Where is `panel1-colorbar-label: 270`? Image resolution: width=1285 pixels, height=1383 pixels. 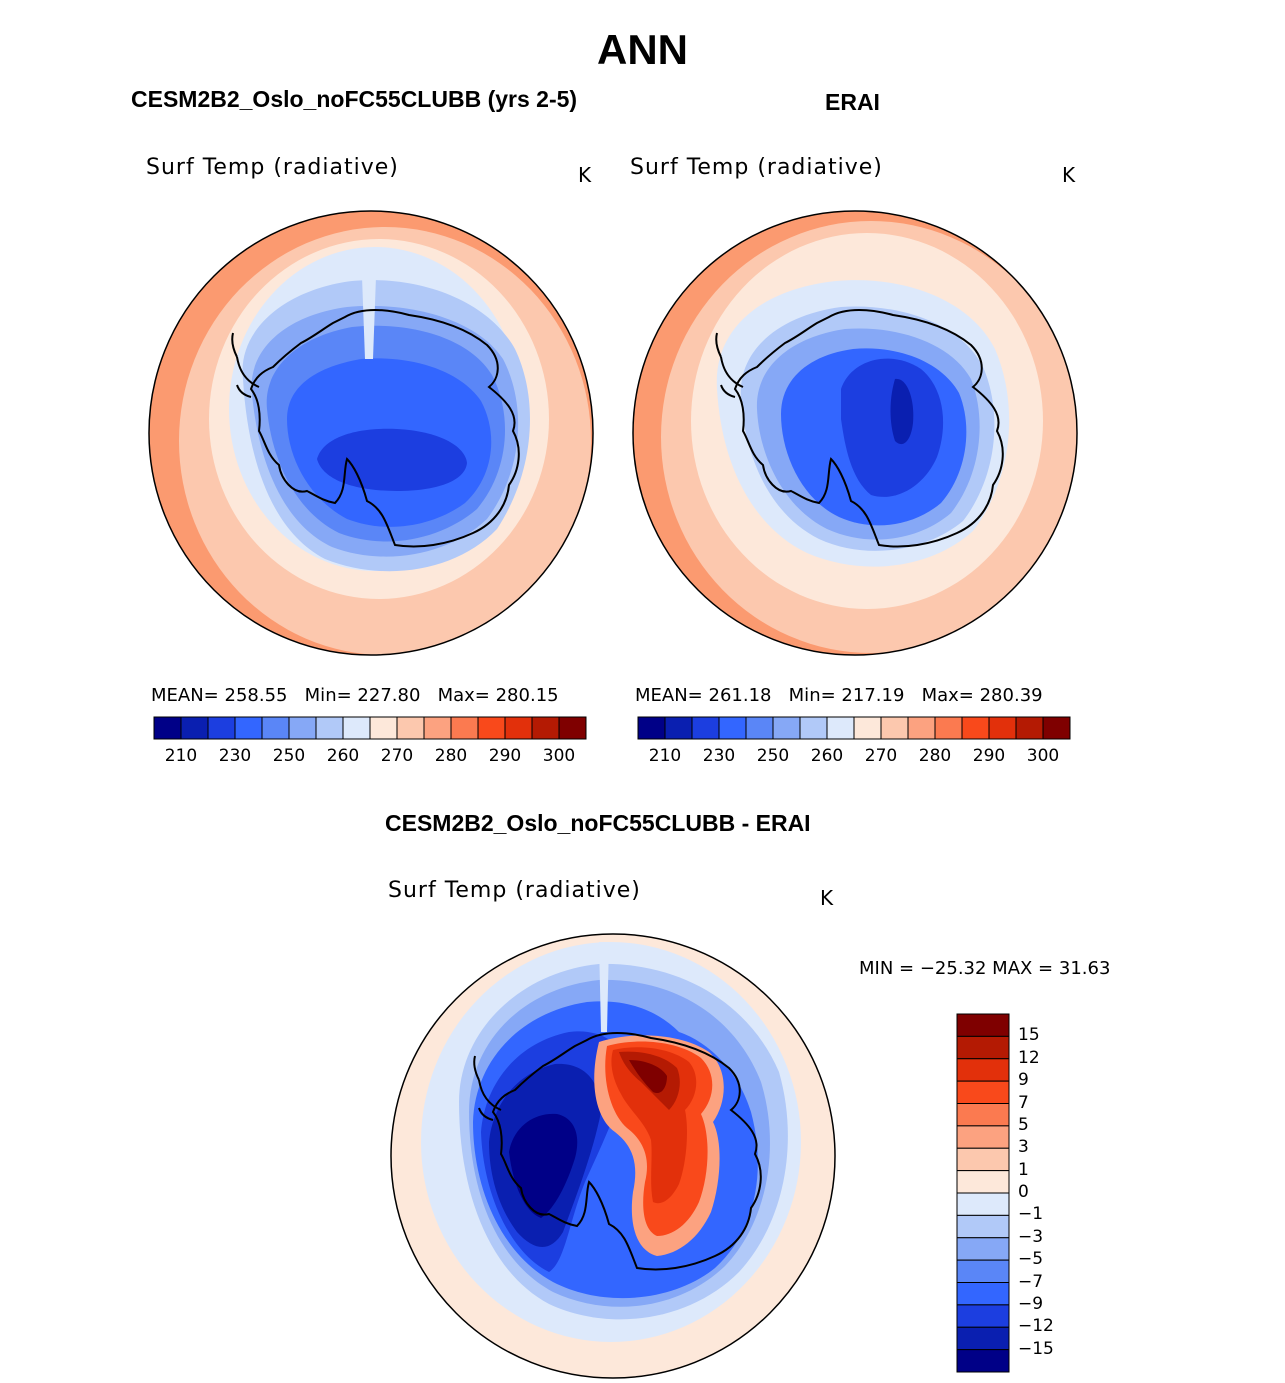
panel1-colorbar-label: 270 is located at coordinates (397, 756).